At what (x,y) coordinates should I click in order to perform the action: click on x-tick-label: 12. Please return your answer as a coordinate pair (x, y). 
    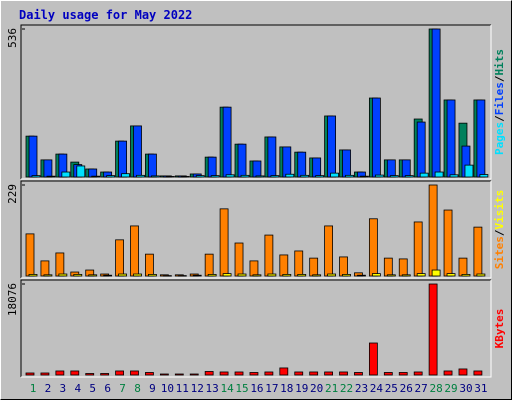
    Looking at the image, I should click on (197, 388).